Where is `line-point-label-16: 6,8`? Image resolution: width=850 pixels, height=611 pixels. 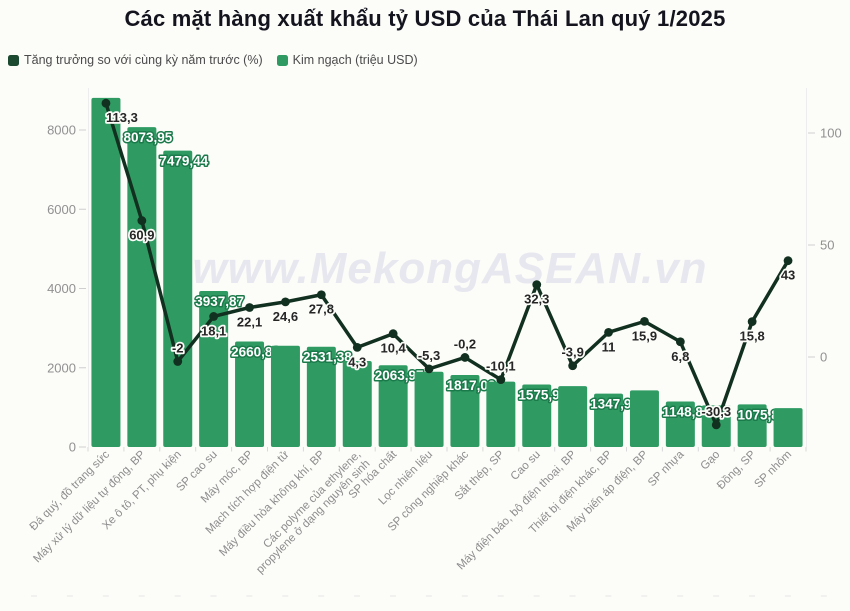
line-point-label-16: 6,8 is located at coordinates (680, 356).